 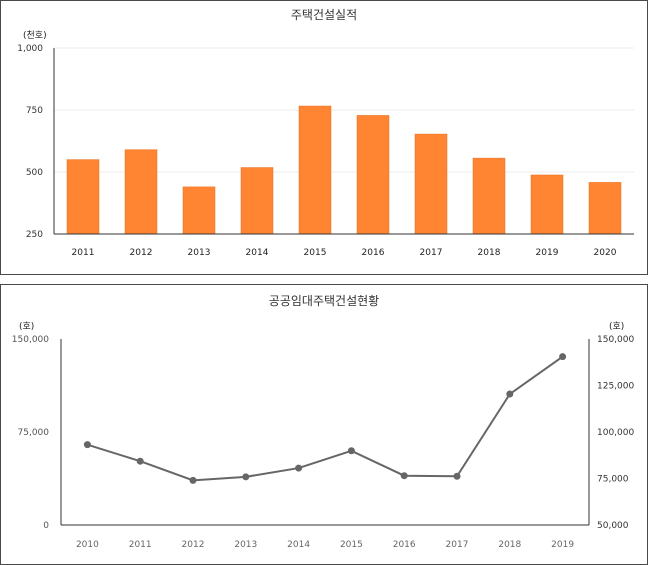 What do you see at coordinates (616, 326) in the screenshot?
I see `right-axis-unit-label: (호)` at bounding box center [616, 326].